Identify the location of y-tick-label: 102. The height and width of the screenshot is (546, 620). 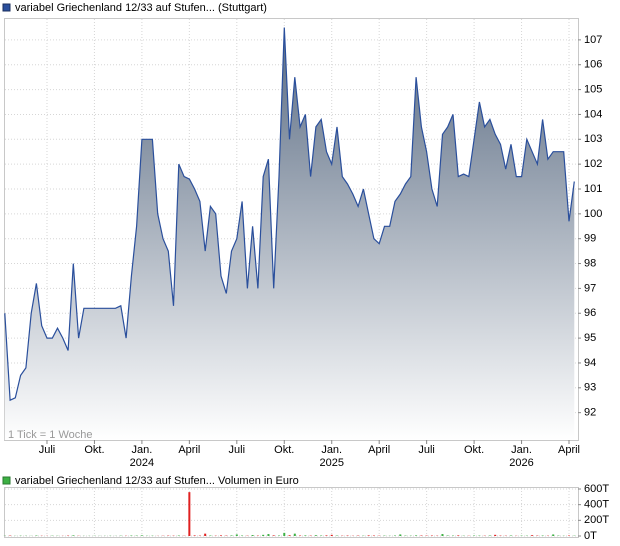
(593, 164).